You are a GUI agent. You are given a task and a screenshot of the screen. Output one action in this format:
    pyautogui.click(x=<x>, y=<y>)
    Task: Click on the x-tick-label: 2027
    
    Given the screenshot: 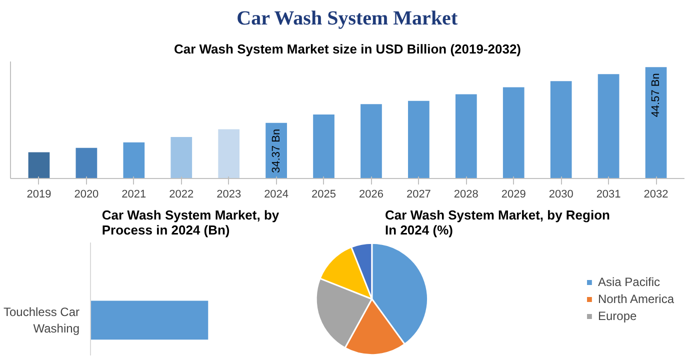 What is the action you would take?
    pyautogui.click(x=418, y=194)
    